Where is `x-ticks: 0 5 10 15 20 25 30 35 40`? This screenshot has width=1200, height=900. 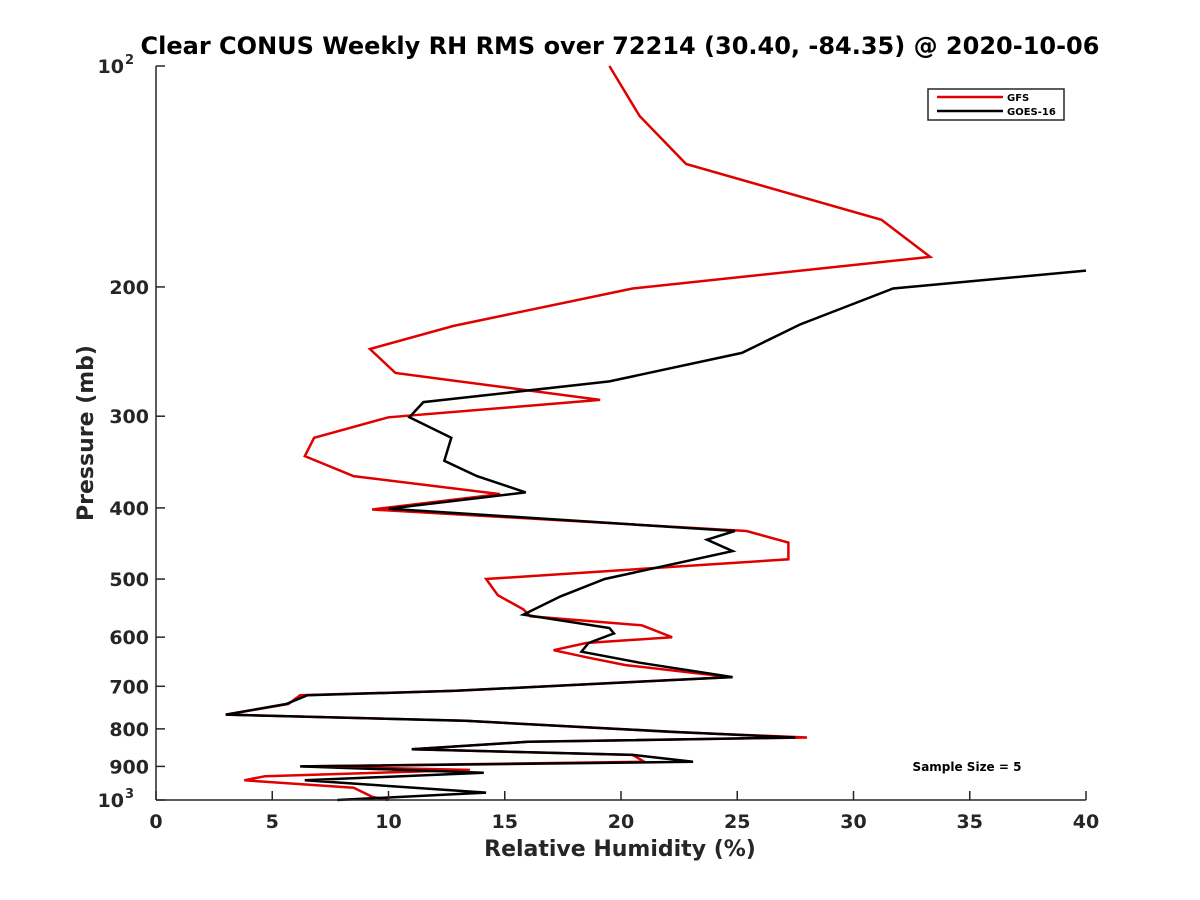 x-ticks: 0 5 10 15 20 25 30 35 40 is located at coordinates (624, 812).